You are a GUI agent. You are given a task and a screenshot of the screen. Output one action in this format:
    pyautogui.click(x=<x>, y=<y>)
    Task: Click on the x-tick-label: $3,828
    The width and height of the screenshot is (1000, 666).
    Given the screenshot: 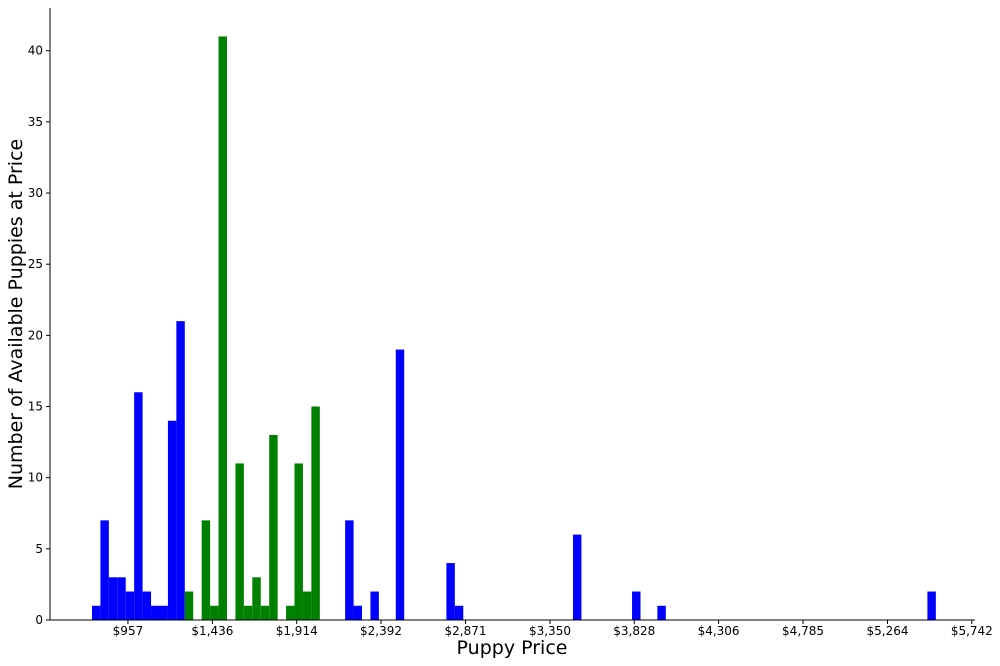 What is the action you would take?
    pyautogui.click(x=634, y=631)
    